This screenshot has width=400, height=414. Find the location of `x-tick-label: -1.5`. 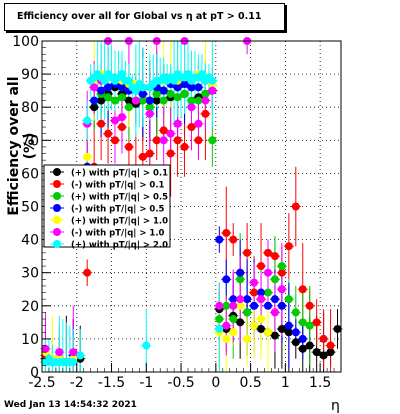

x-tick-label: -1.5 is located at coordinates (111, 383).